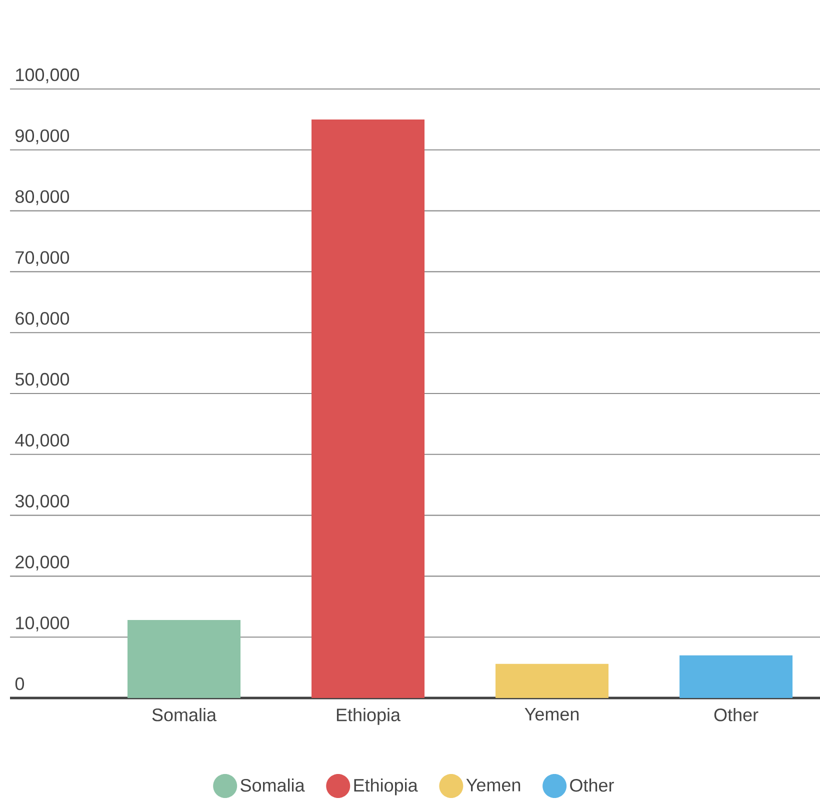  I want to click on y-tick-label: 70,000, so click(43, 258).